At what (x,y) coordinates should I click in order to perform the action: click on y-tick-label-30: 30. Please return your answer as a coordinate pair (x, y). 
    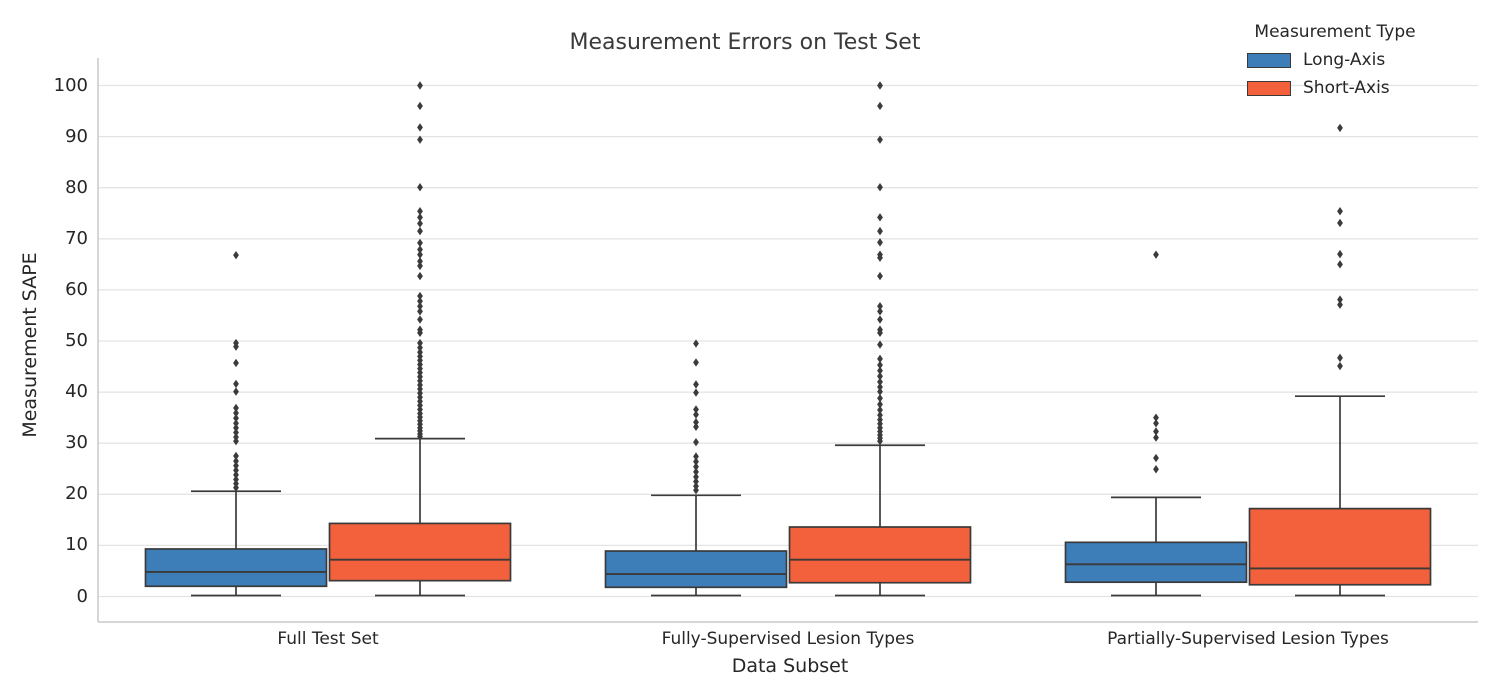
    Looking at the image, I should click on (76, 443).